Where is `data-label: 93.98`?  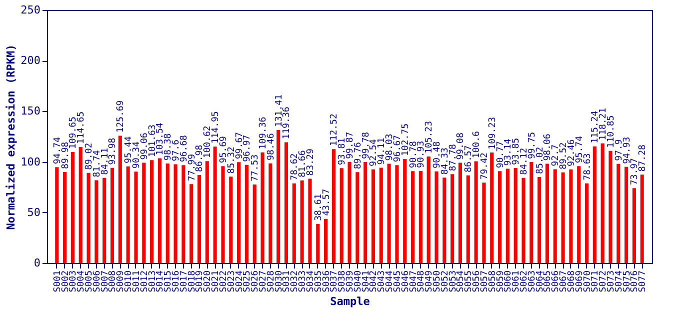 data-label: 93.98 is located at coordinates (113, 151).